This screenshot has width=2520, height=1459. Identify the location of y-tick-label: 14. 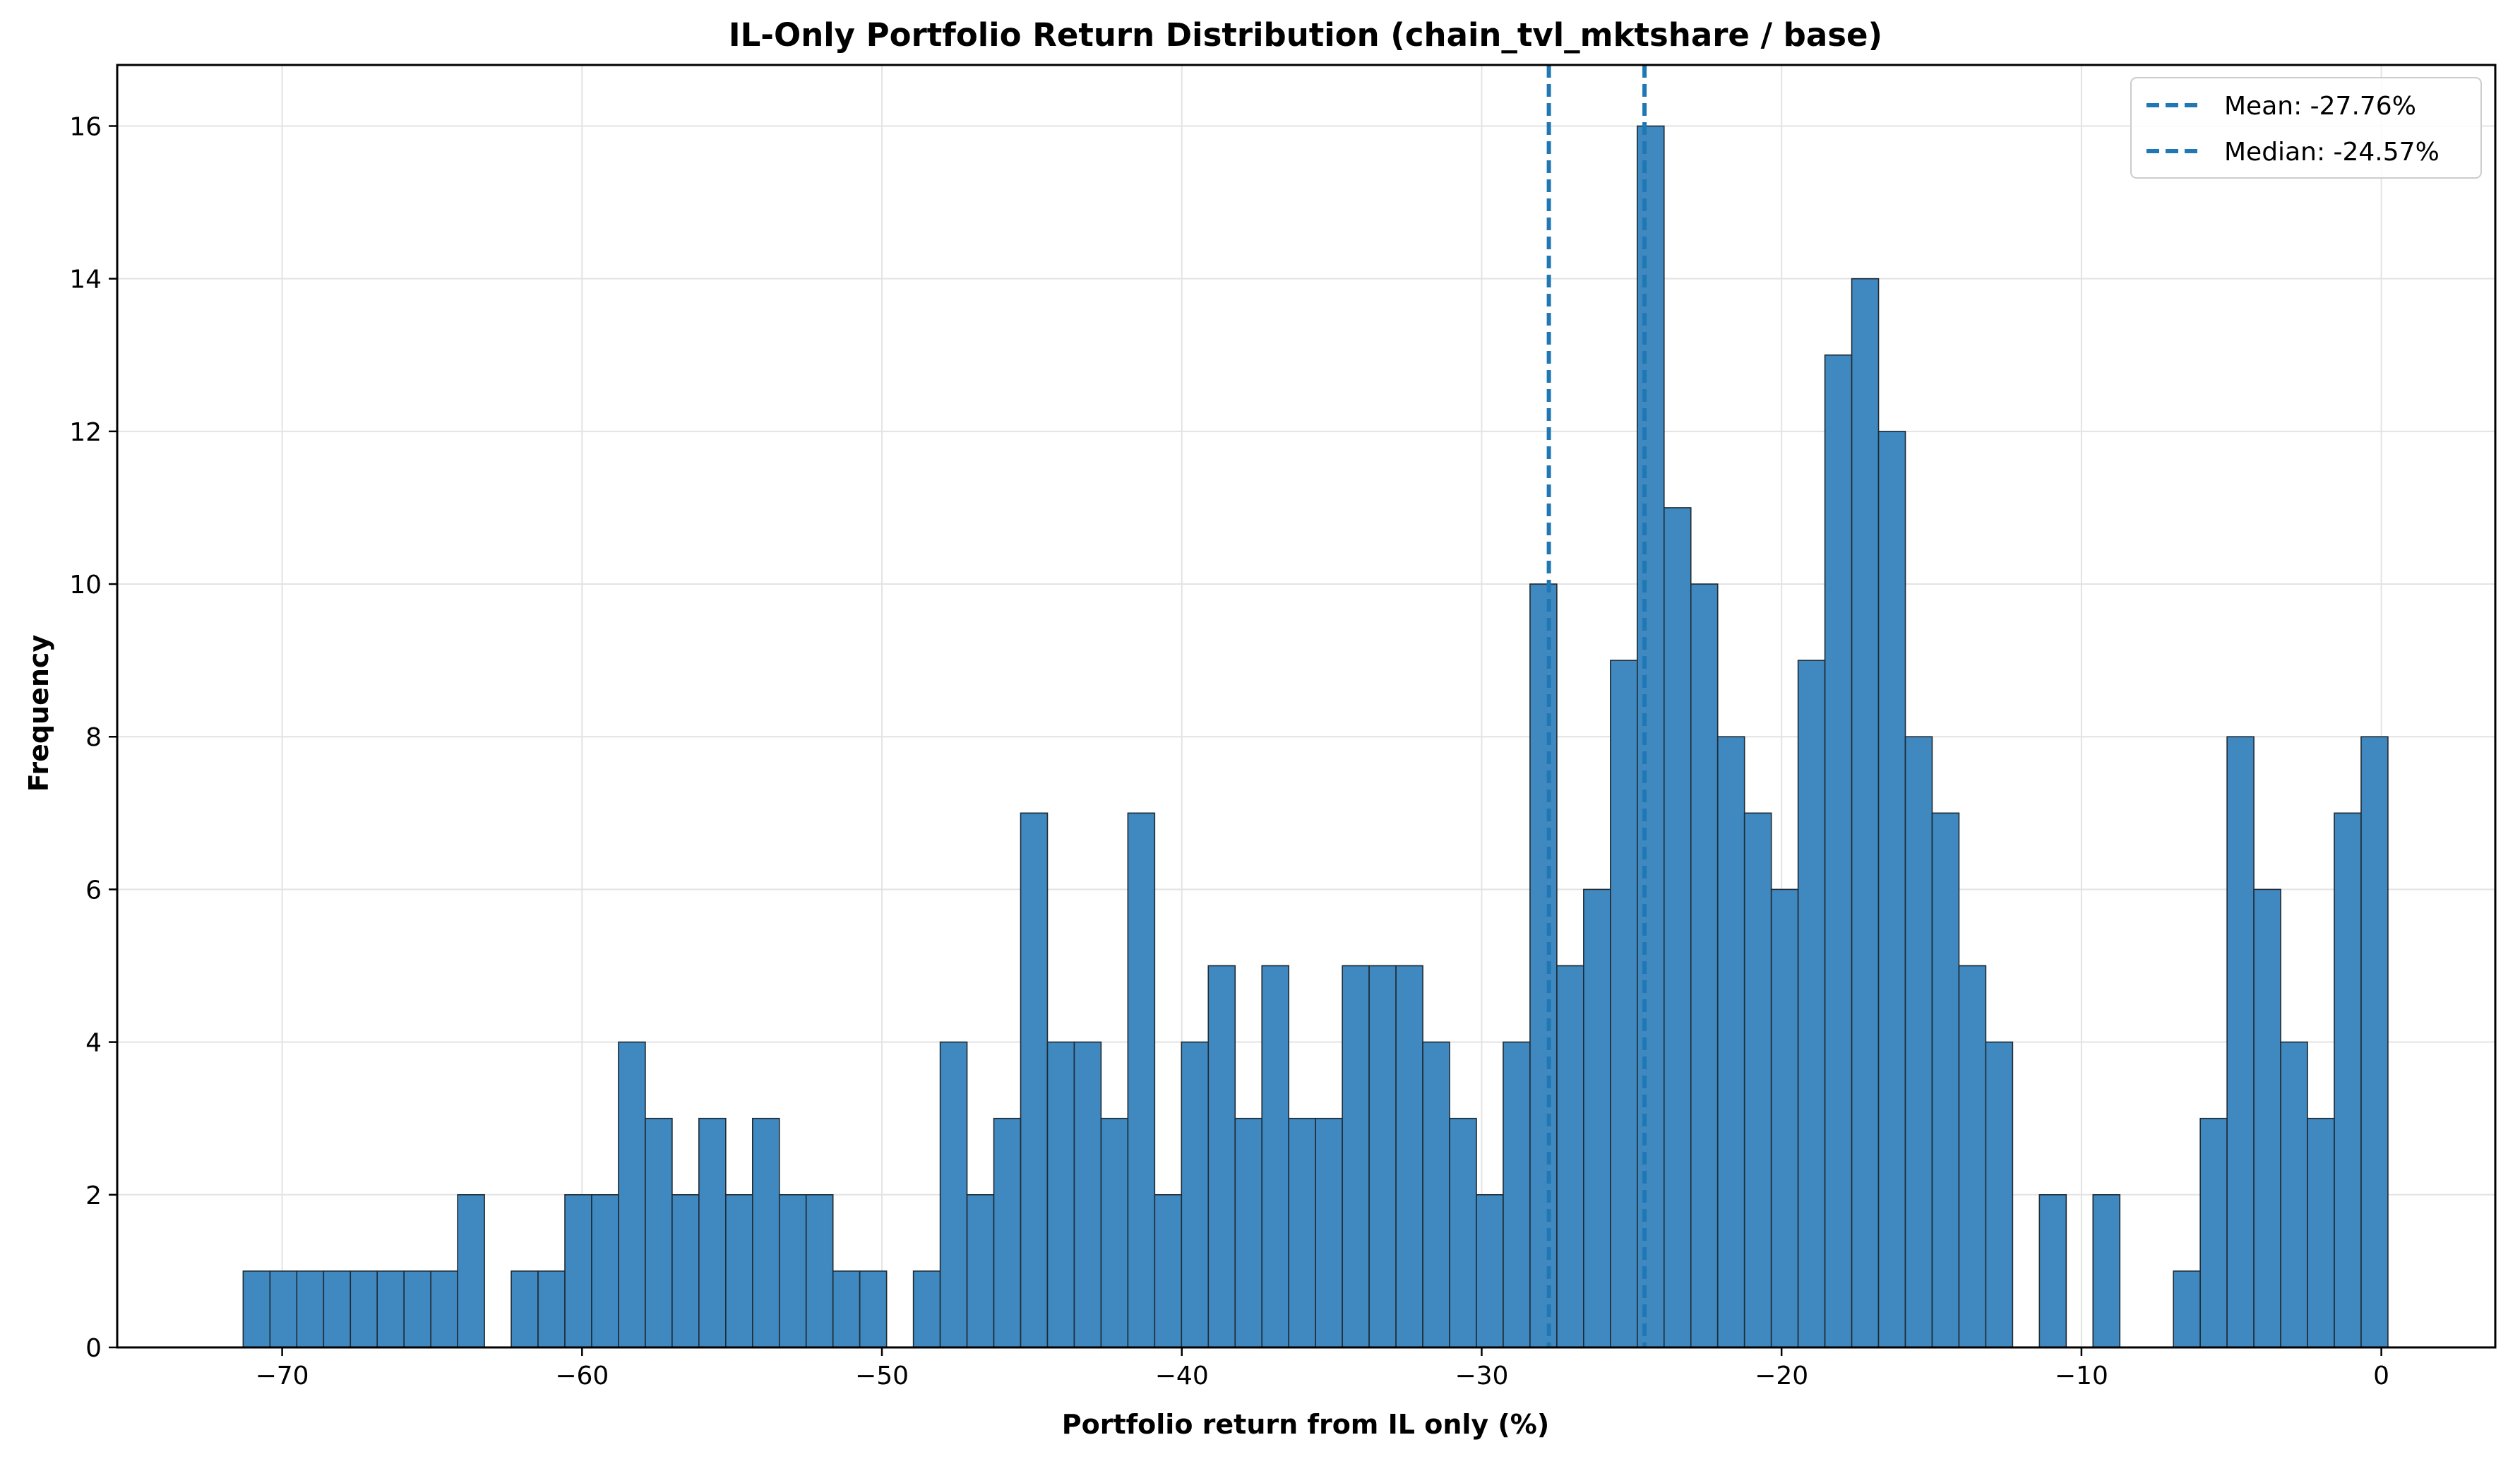
(86, 280).